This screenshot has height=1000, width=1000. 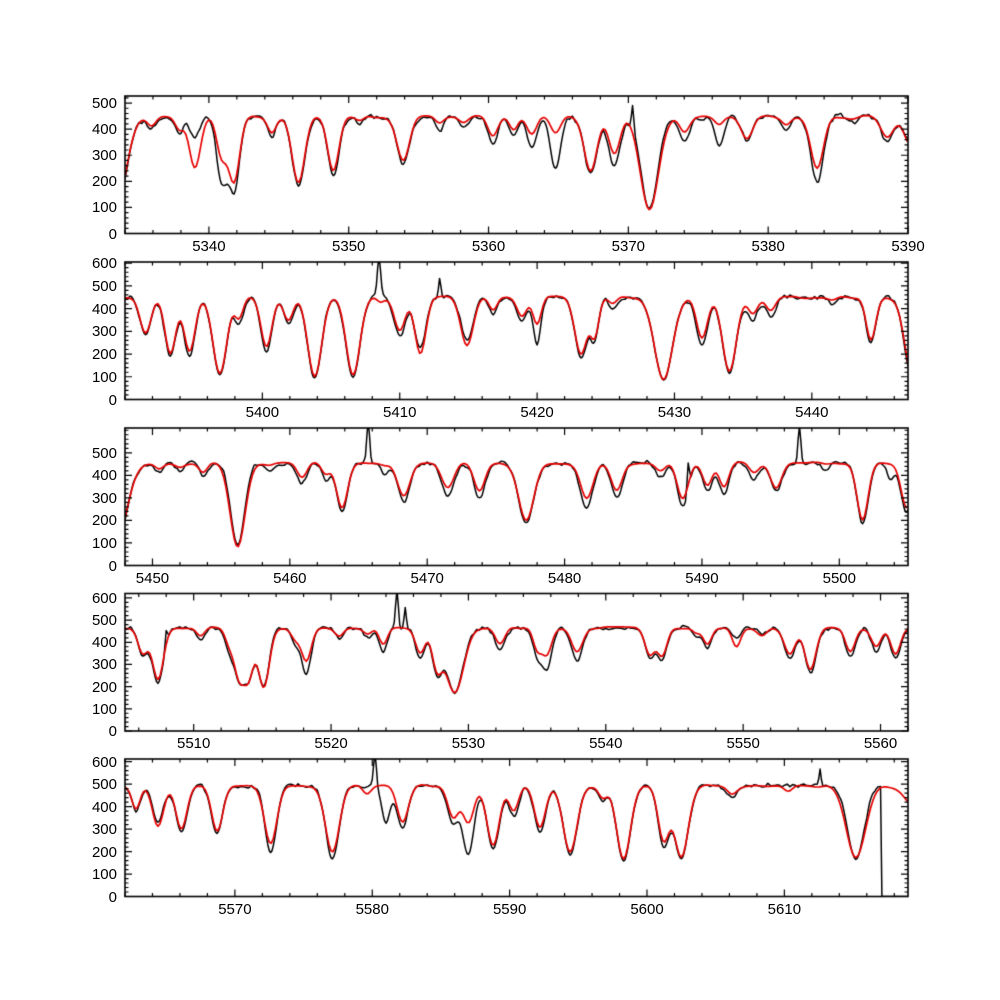 What do you see at coordinates (839, 578) in the screenshot?
I see `x-tick-label: 5500` at bounding box center [839, 578].